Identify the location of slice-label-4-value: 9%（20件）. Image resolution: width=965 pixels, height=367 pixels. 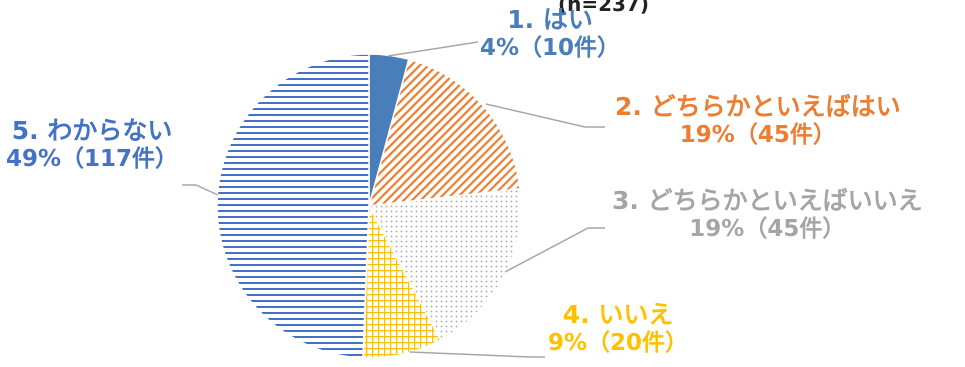
(618, 342).